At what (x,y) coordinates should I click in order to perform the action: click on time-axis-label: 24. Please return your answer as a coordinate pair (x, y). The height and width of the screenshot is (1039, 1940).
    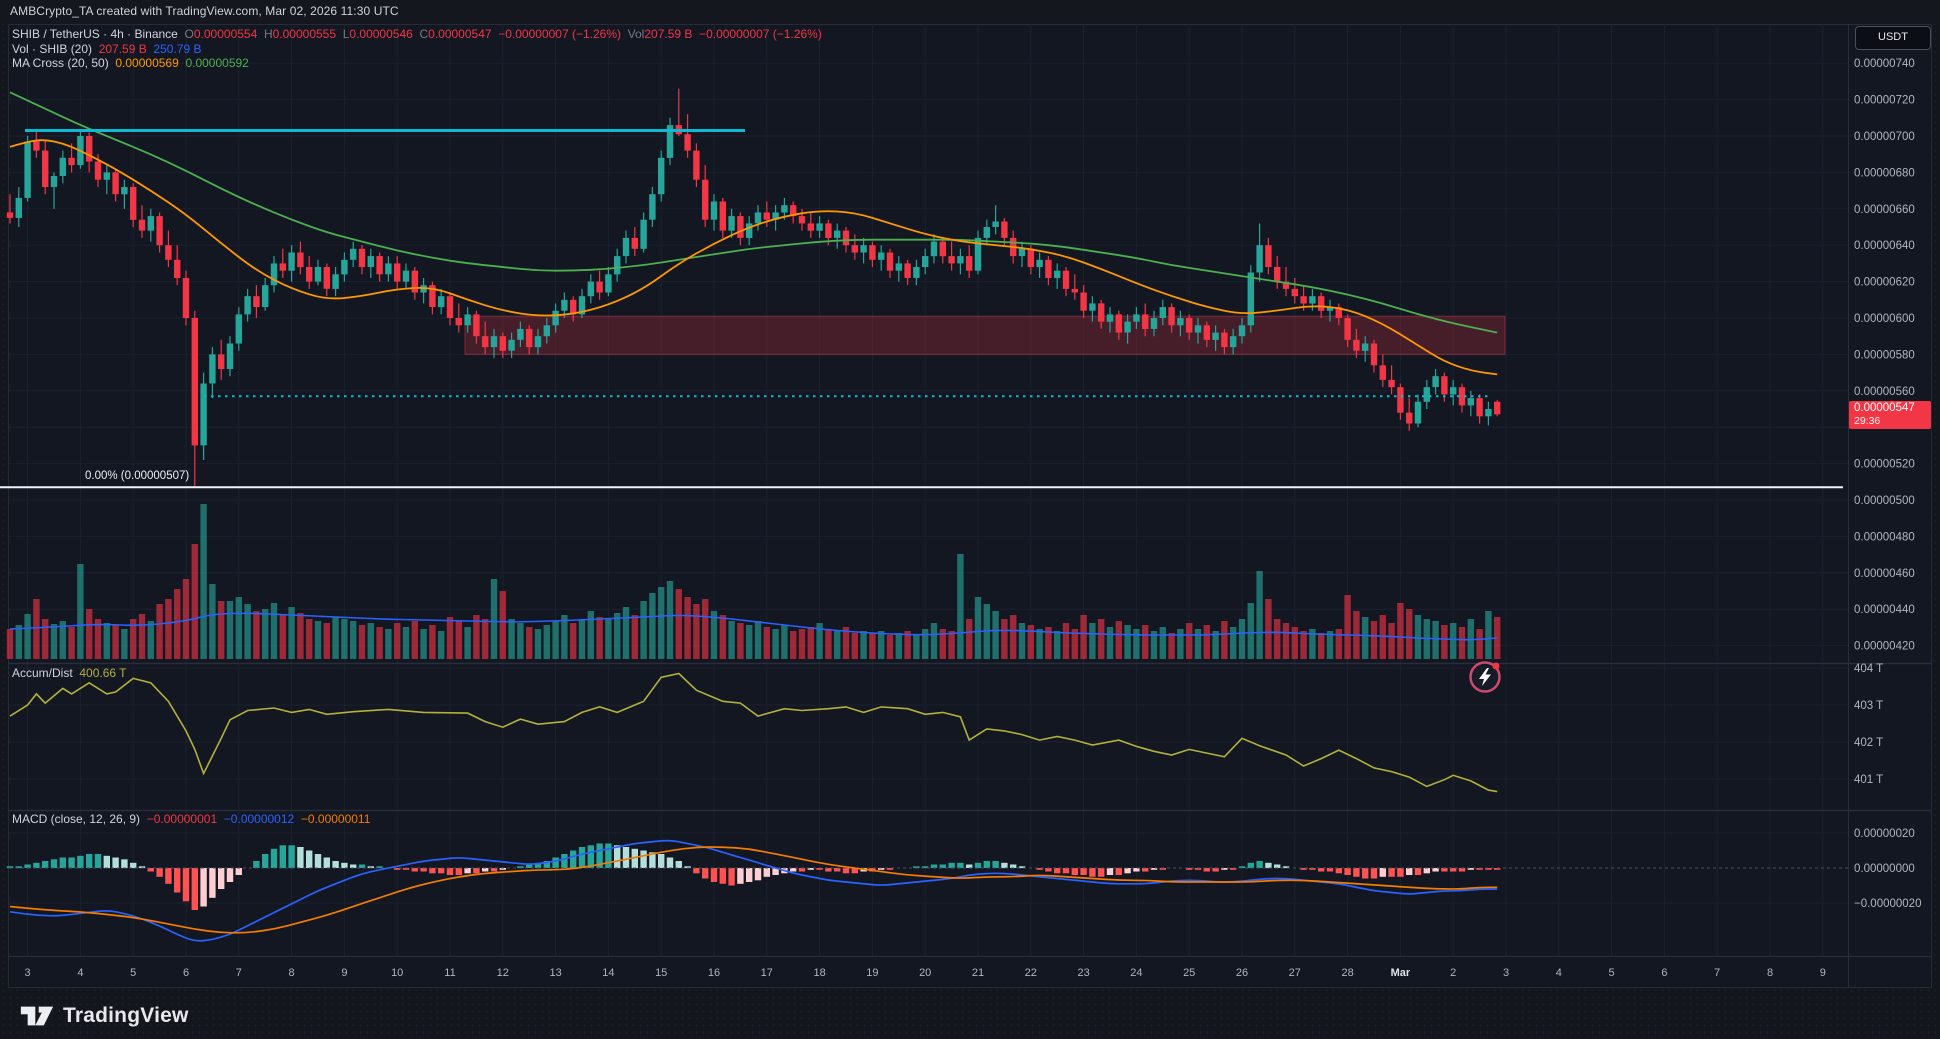
    Looking at the image, I should click on (1136, 973).